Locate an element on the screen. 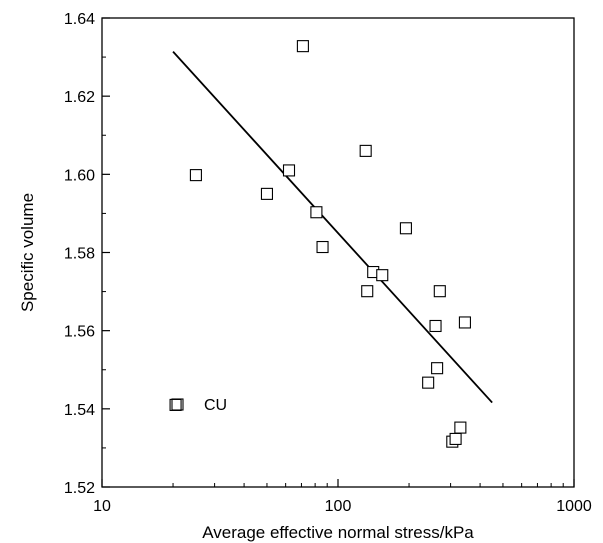 The height and width of the screenshot is (543, 603). y-tick-label: 1.56 is located at coordinates (79, 332).